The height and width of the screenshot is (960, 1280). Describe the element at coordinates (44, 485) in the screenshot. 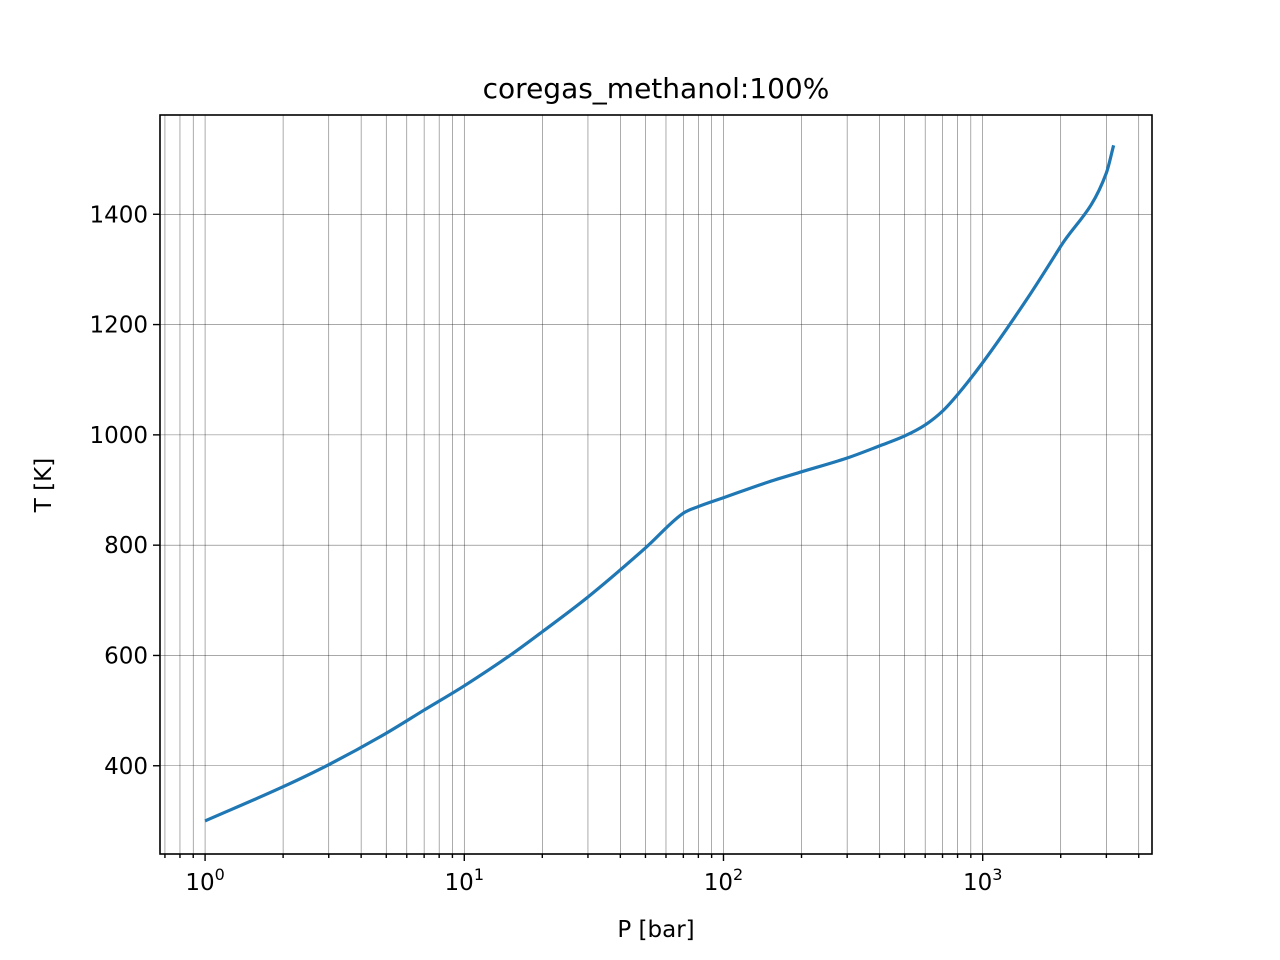

I see `y-axis-label: T [K]` at that location.